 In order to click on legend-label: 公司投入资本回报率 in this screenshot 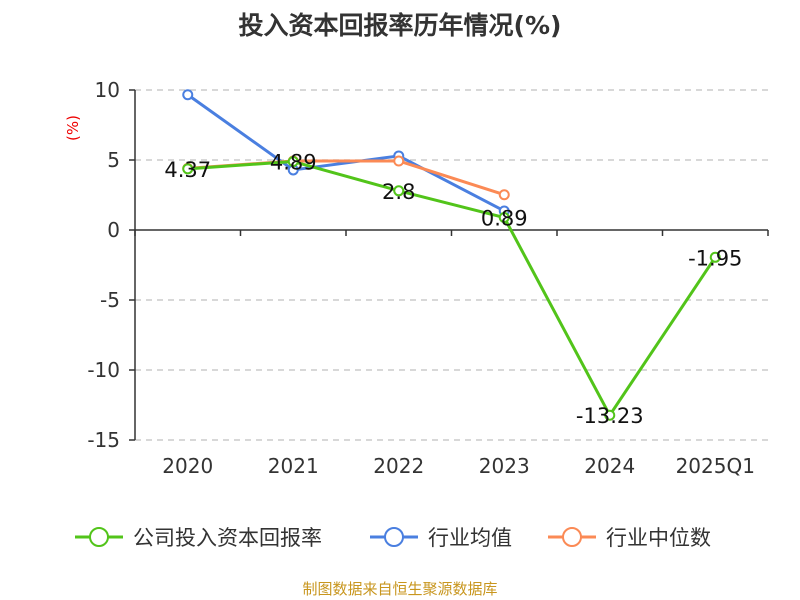, I will do `click(227, 538)`.